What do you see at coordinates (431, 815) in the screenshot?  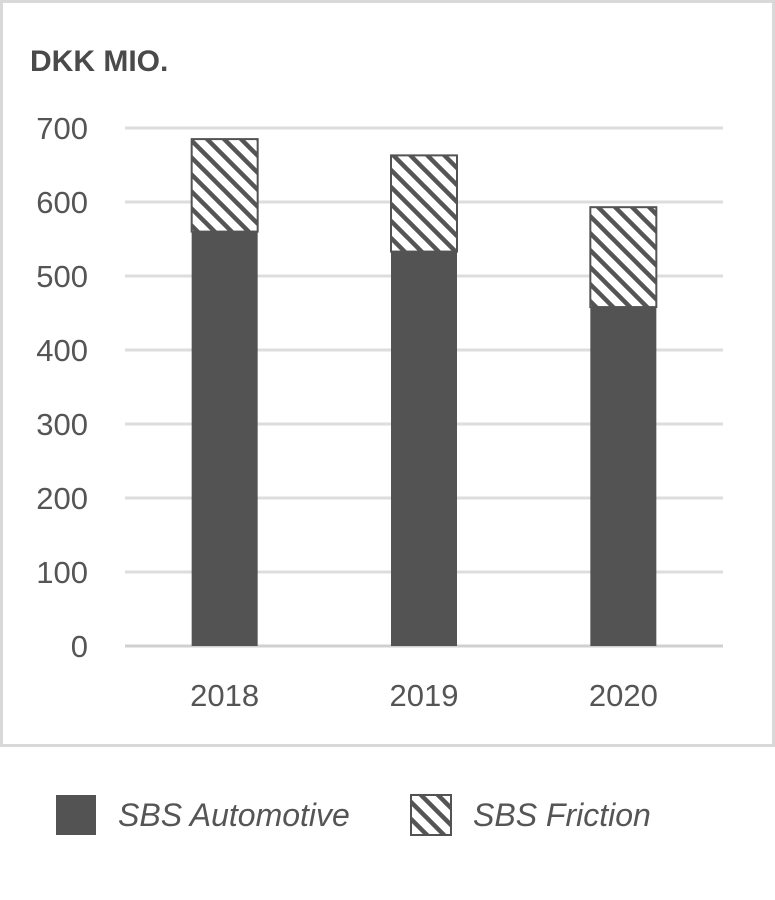 I see `legend-swatch-friction` at bounding box center [431, 815].